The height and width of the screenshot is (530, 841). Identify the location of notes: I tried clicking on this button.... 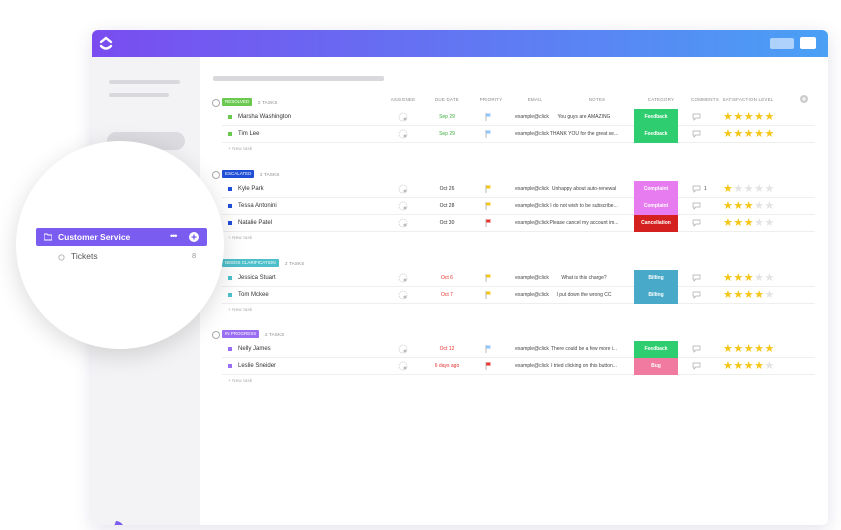
(584, 366).